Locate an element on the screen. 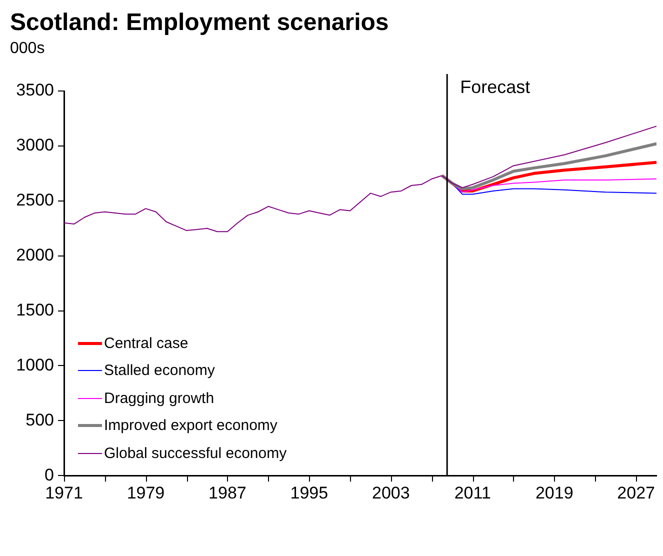  y-tick-label: 500 is located at coordinates (40, 420).